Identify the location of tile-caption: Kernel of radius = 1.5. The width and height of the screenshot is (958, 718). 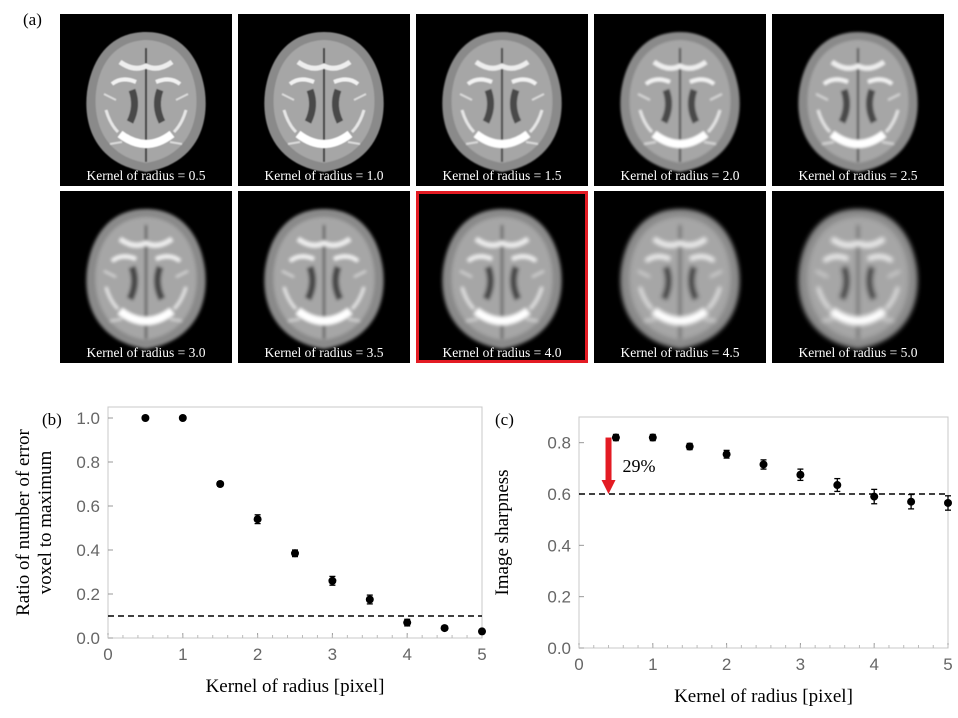
(502, 175).